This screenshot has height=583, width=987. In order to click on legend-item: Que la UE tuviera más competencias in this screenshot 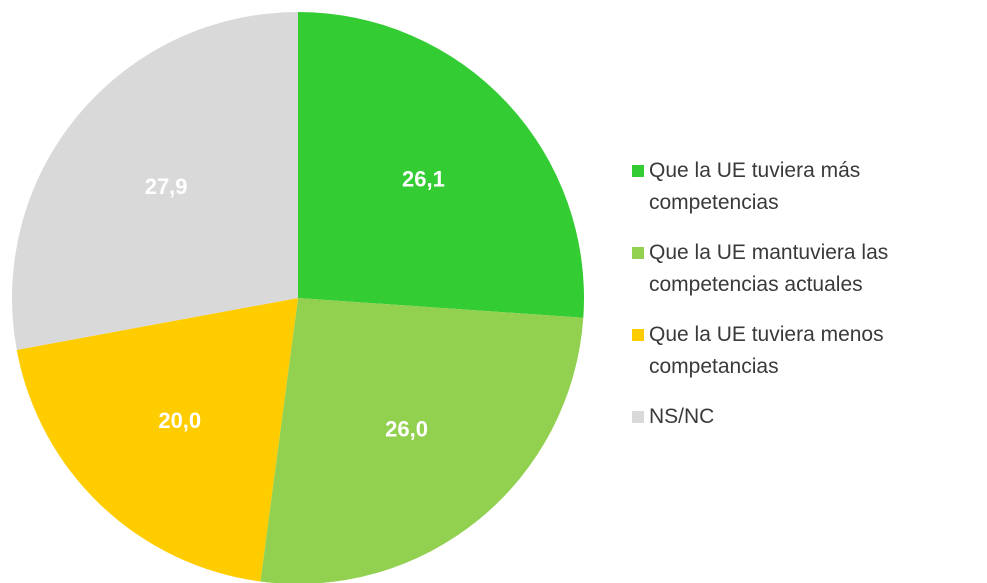, I will do `click(807, 187)`.